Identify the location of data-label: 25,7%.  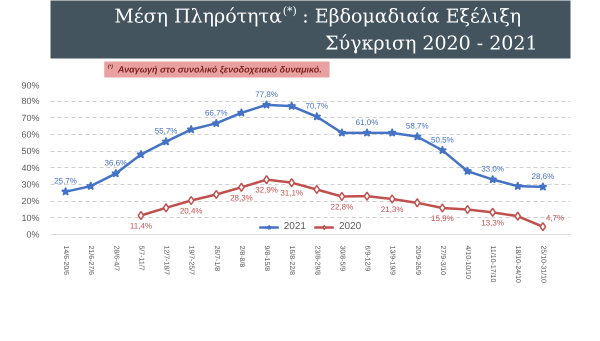
(65, 181).